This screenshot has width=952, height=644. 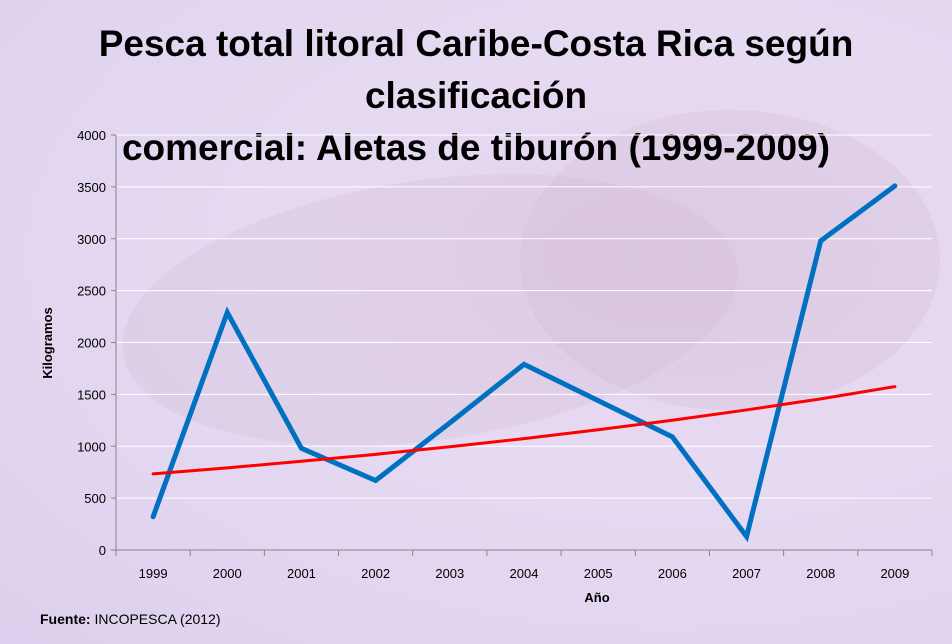 I want to click on x-tick-label: 2008, so click(x=820, y=573).